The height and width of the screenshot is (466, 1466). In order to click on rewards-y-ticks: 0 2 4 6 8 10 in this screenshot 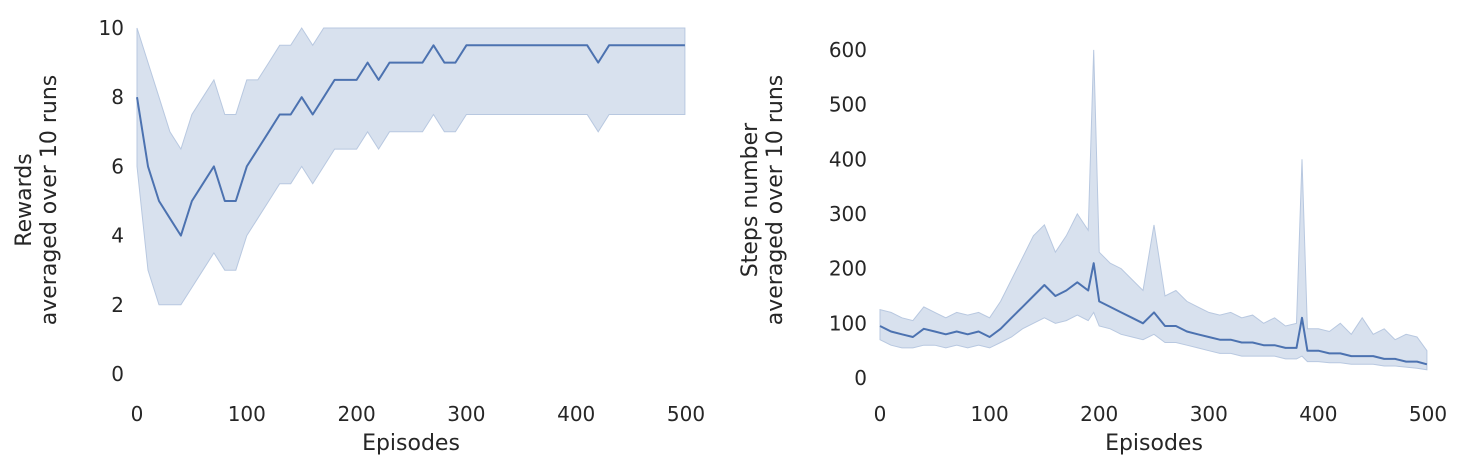, I will do `click(111, 201)`.